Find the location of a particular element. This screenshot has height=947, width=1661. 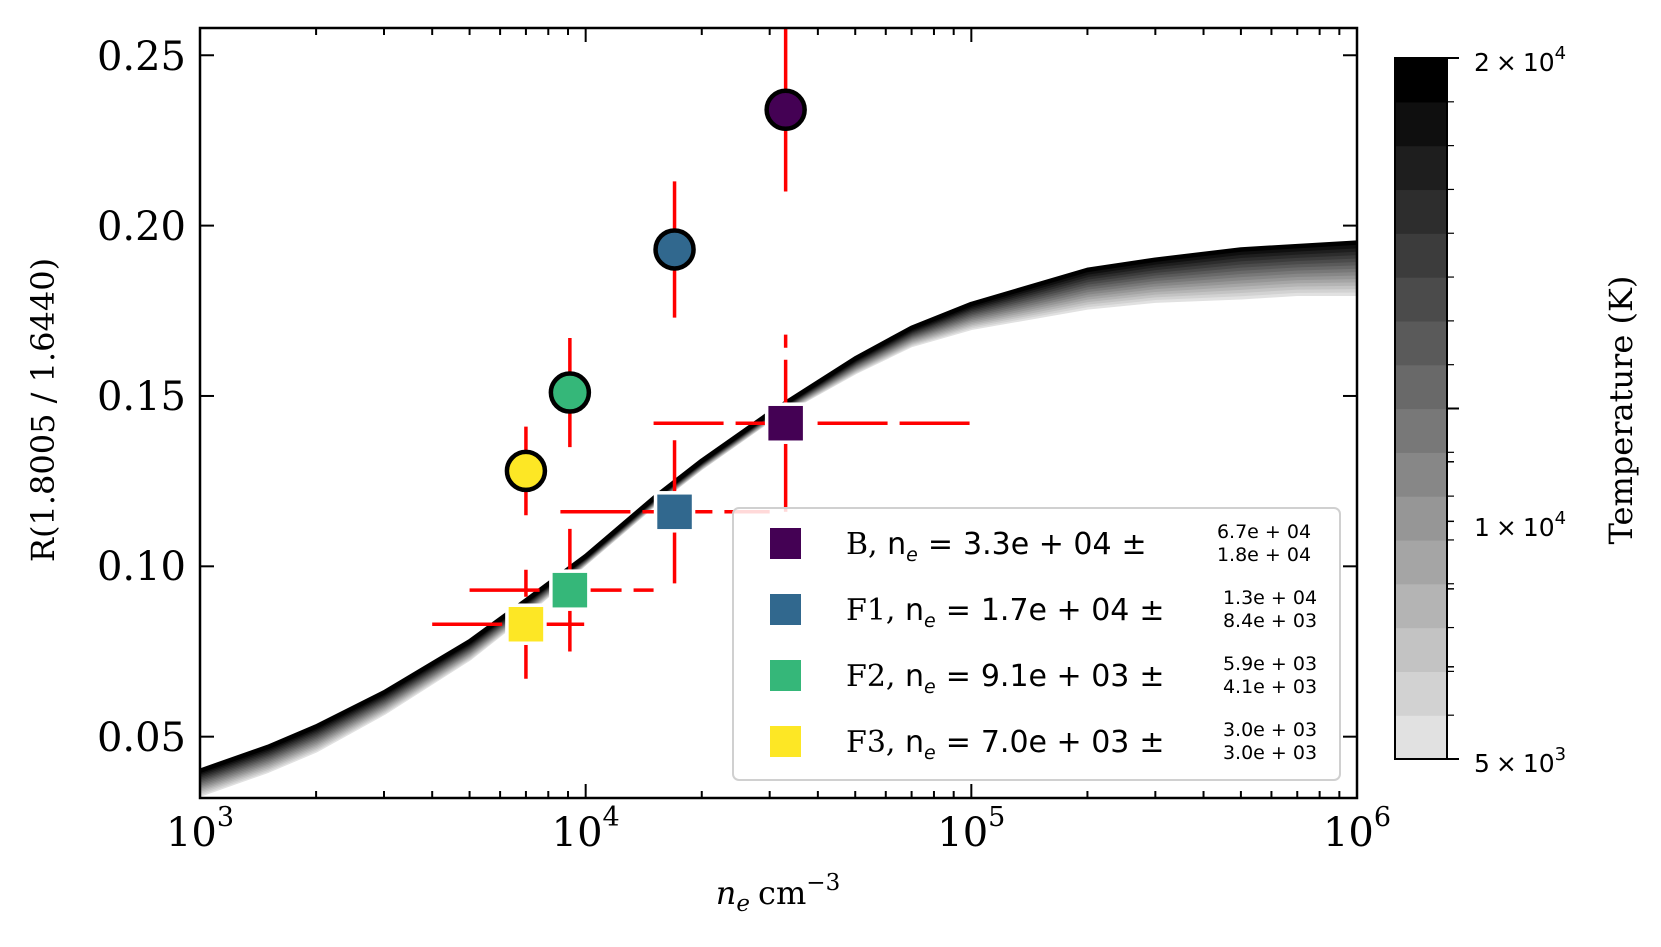

y-tick-label-0.15: 0.15 is located at coordinates (141, 397).